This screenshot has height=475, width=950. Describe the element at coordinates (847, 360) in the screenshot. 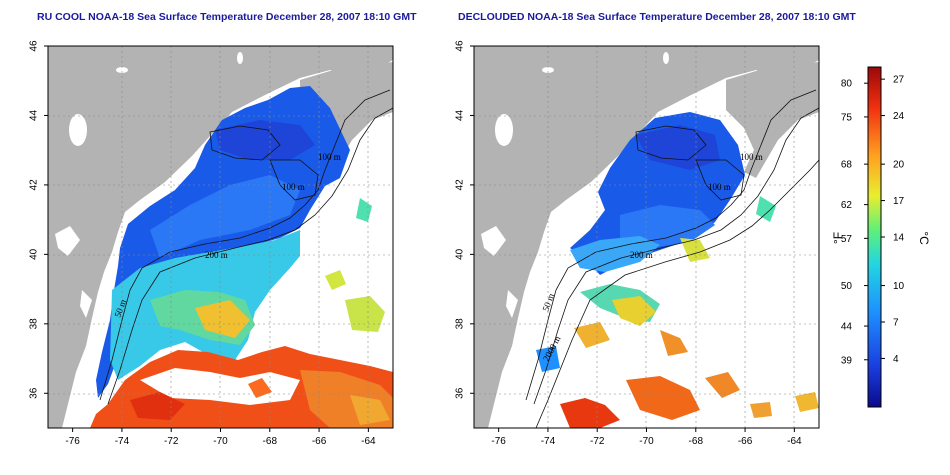

I see `fahrenheit-tick-label: 39` at that location.